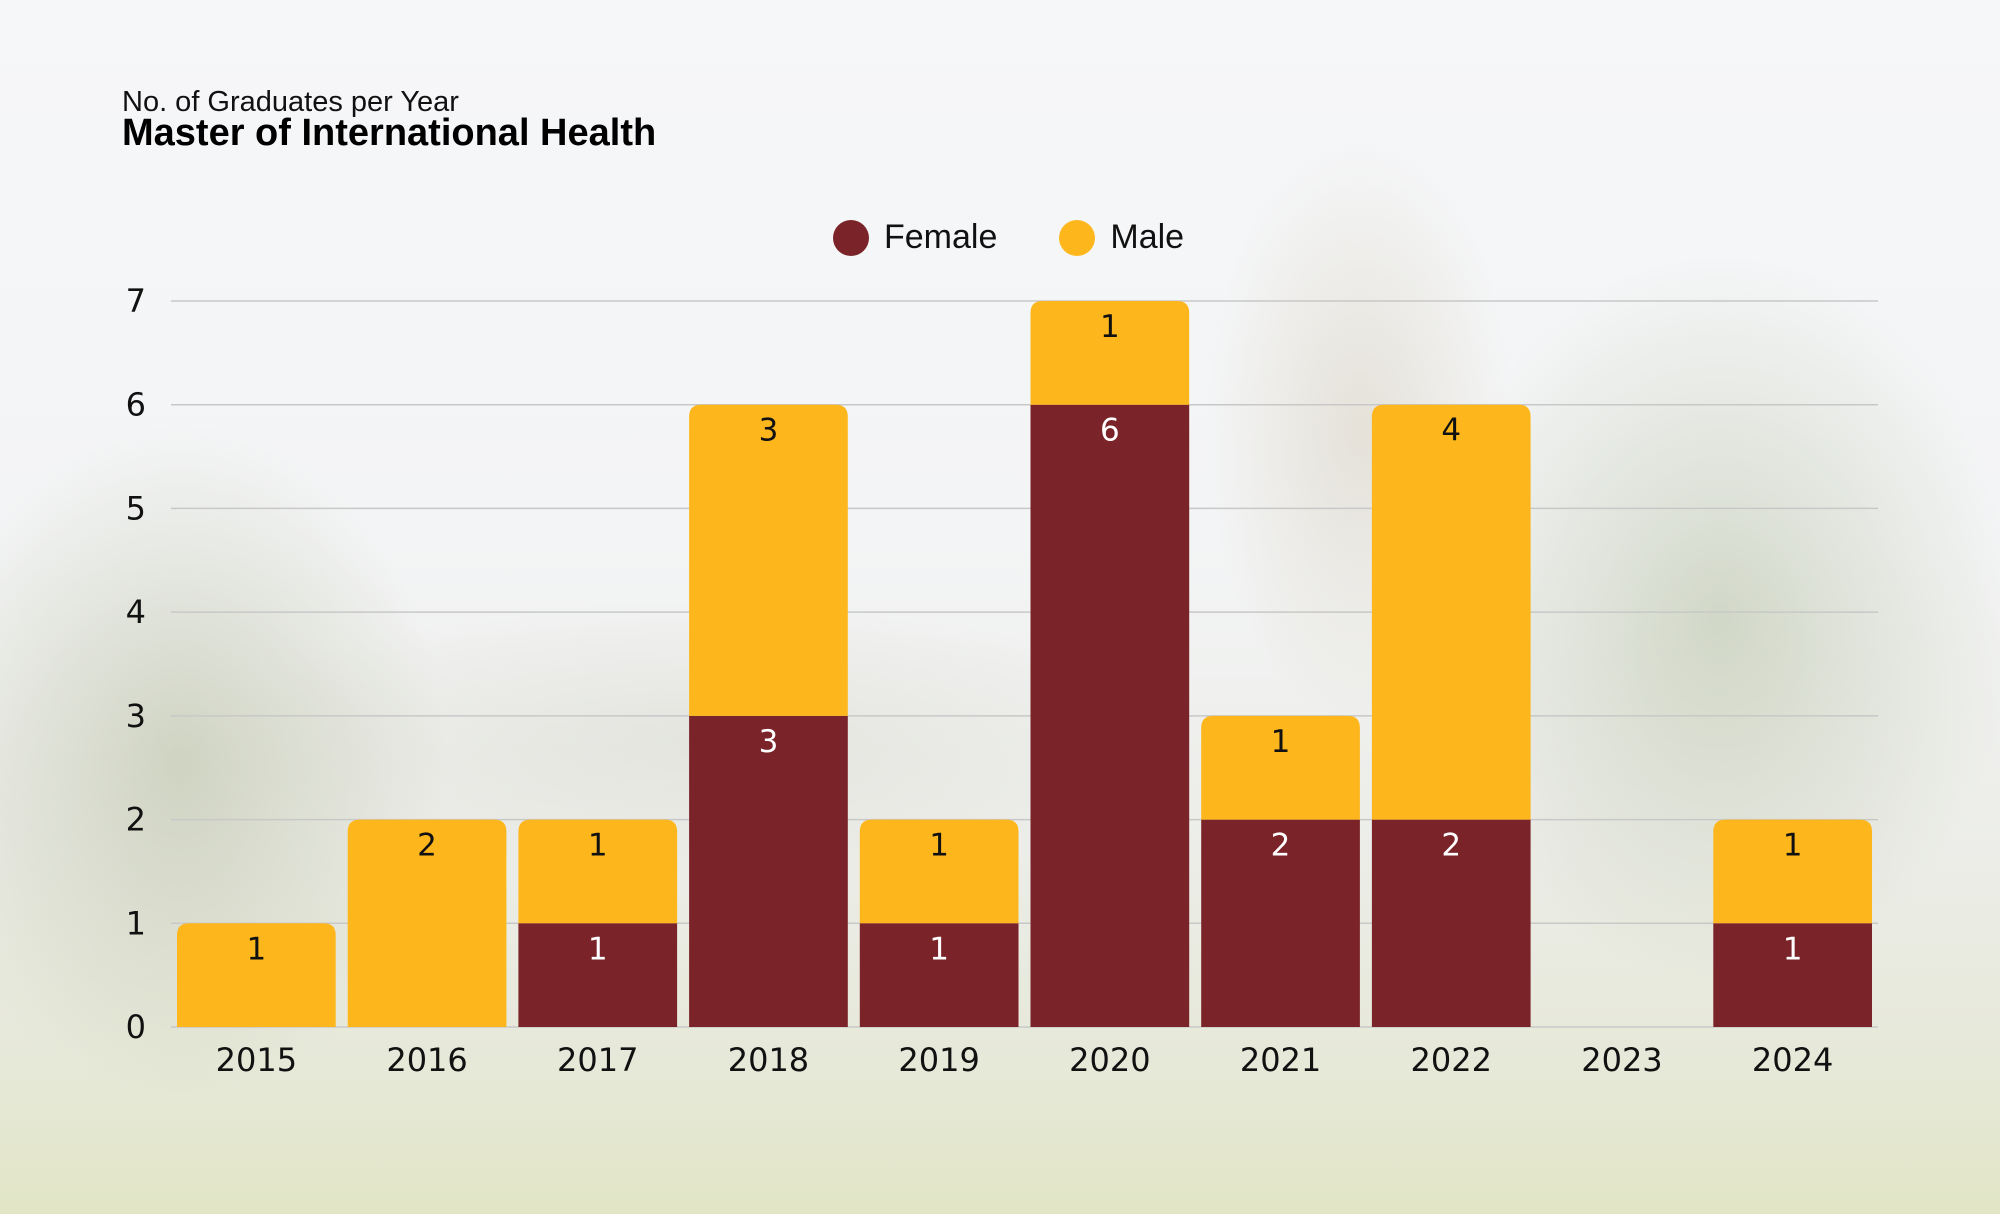 The height and width of the screenshot is (1214, 2000). I want to click on chart-title: Master of International Health, so click(389, 133).